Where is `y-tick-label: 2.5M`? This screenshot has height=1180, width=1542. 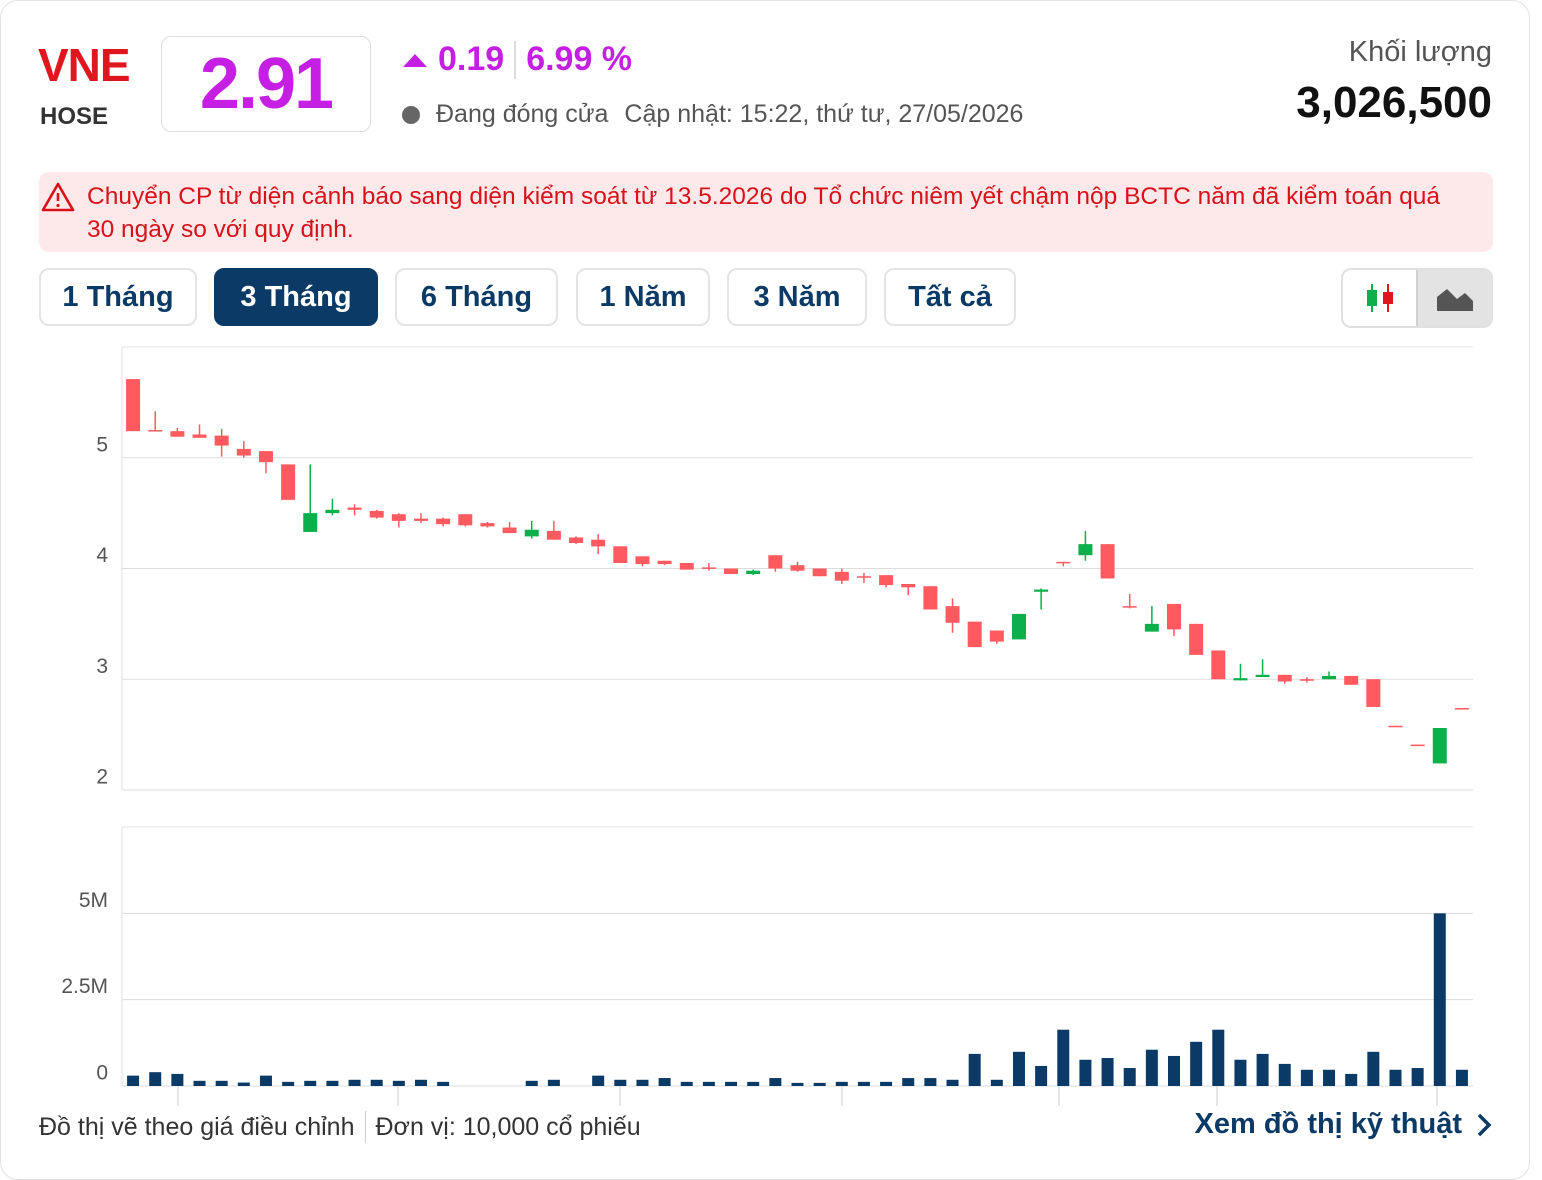 y-tick-label: 2.5M is located at coordinates (84, 986).